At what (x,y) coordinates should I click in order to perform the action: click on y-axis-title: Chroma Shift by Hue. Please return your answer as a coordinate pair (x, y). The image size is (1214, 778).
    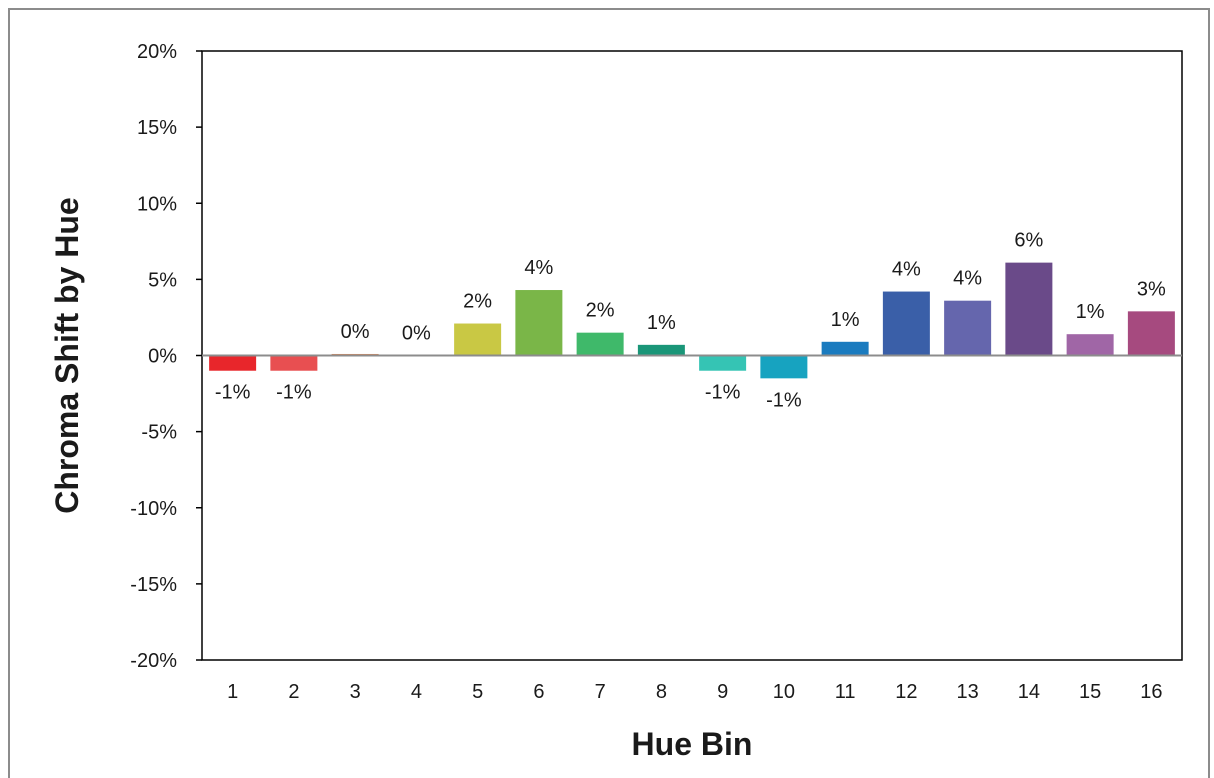
    Looking at the image, I should click on (67, 355).